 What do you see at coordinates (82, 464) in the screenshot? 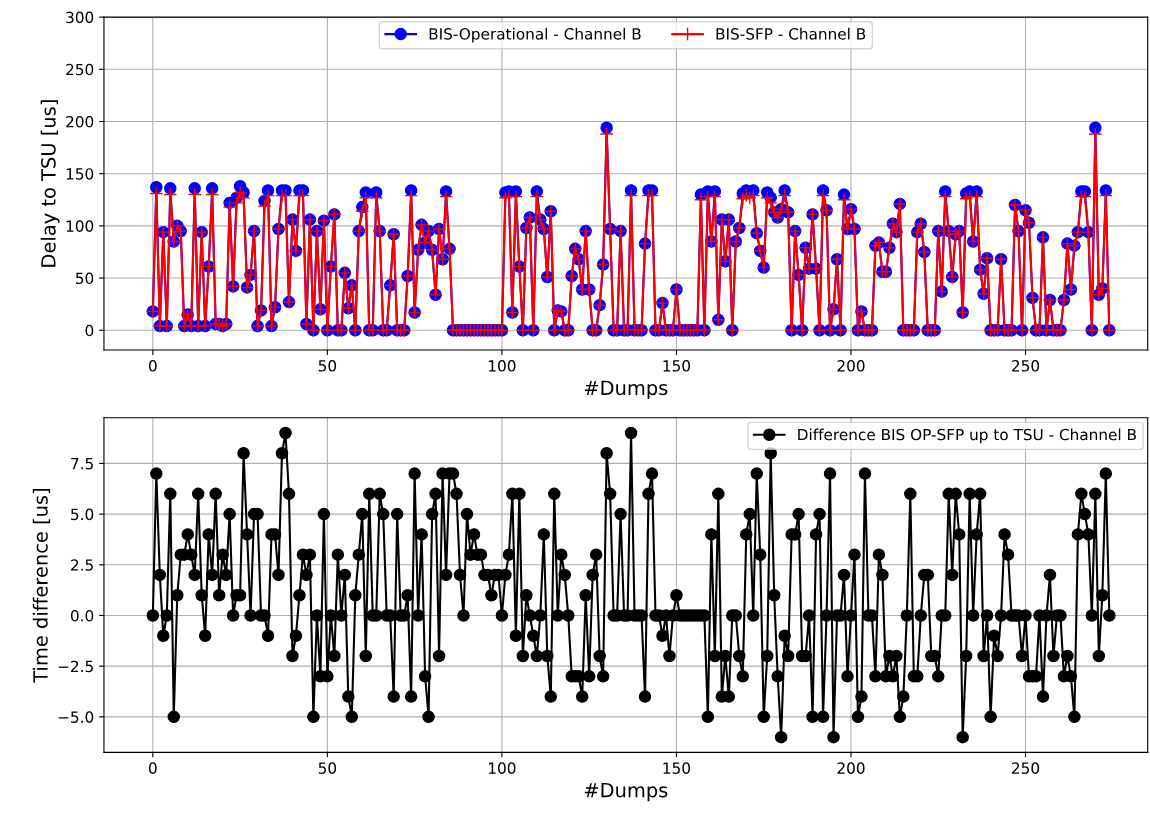
I see `y-tick-label: 7.5` at bounding box center [82, 464].